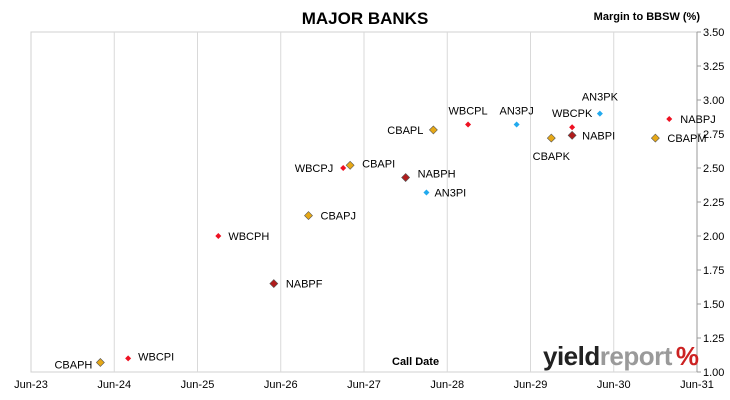 This screenshot has height=400, width=730. What do you see at coordinates (100, 362) in the screenshot?
I see `point-cbaph` at bounding box center [100, 362].